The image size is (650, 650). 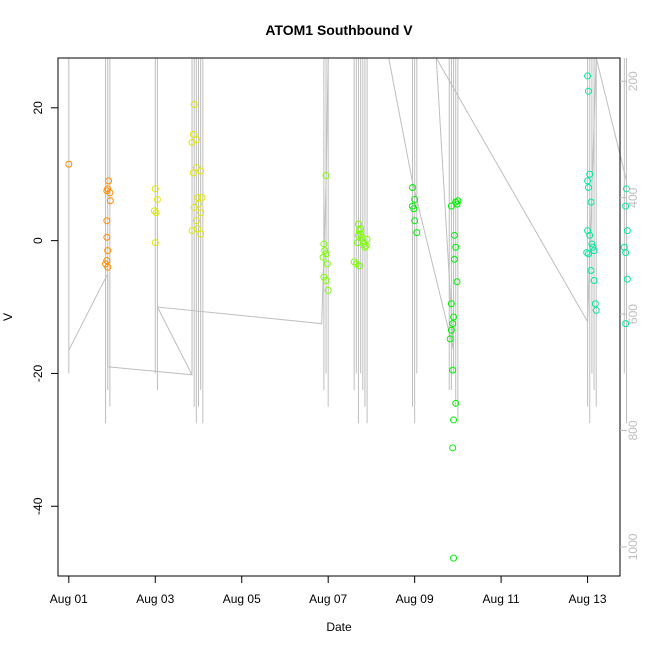 What do you see at coordinates (69, 599) in the screenshot?
I see `x-tick-label: Aug 01` at bounding box center [69, 599].